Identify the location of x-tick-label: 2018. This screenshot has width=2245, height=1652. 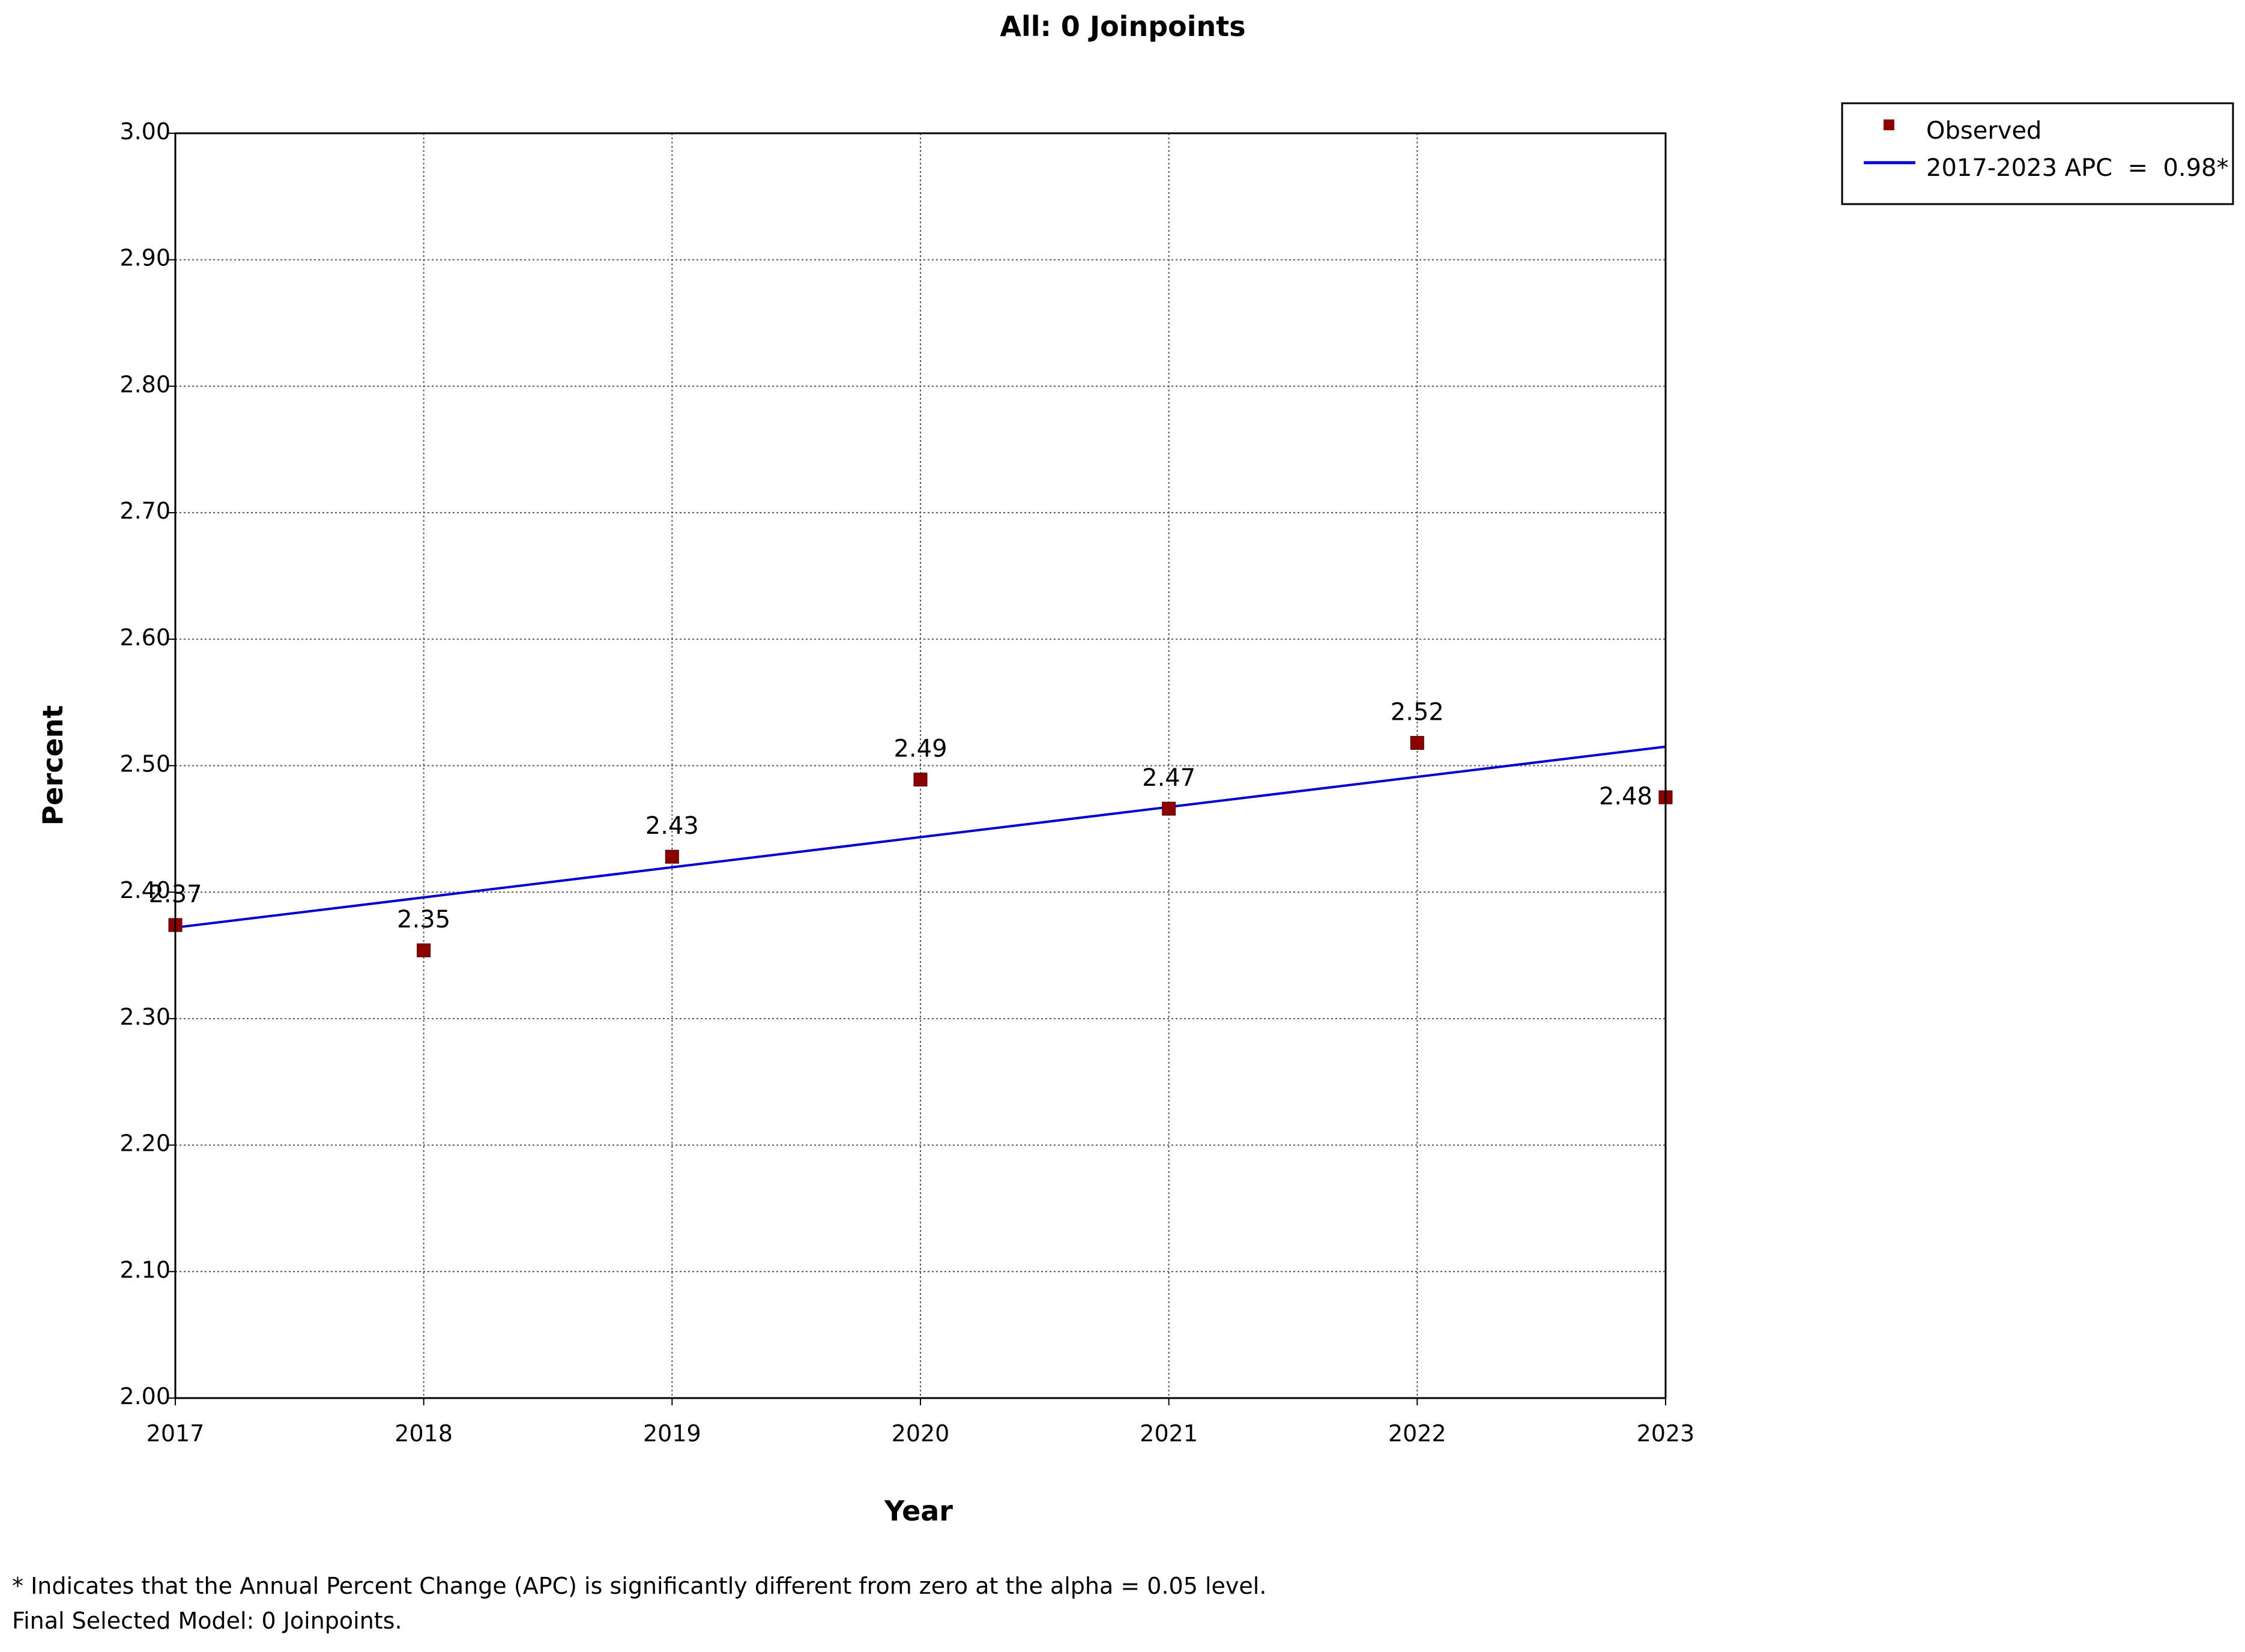
(423, 1433).